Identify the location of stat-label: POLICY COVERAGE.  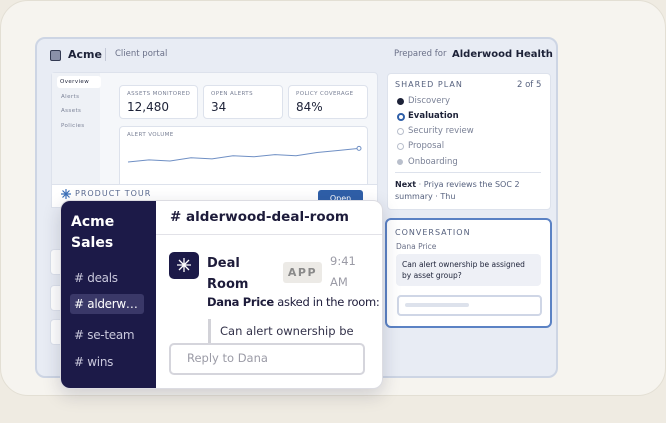
(325, 94).